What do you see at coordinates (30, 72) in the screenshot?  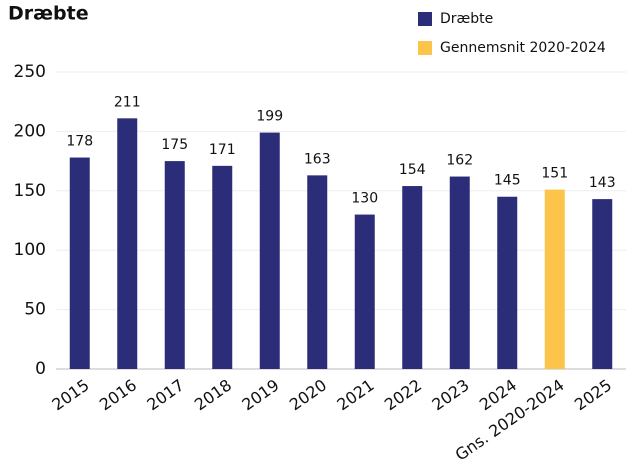 I see `y-tick-label: 250` at bounding box center [30, 72].